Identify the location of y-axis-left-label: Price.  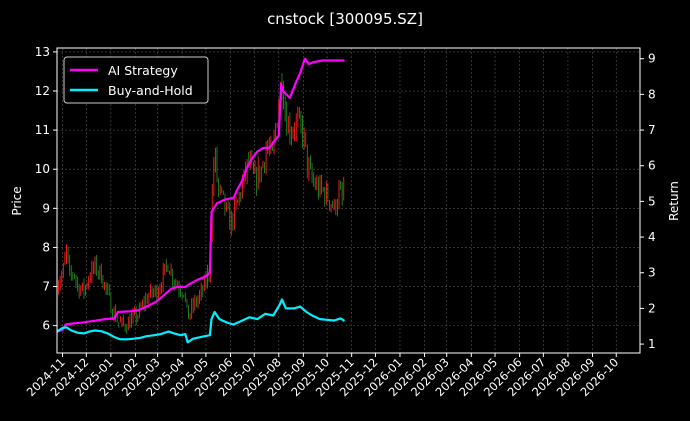
(17, 200).